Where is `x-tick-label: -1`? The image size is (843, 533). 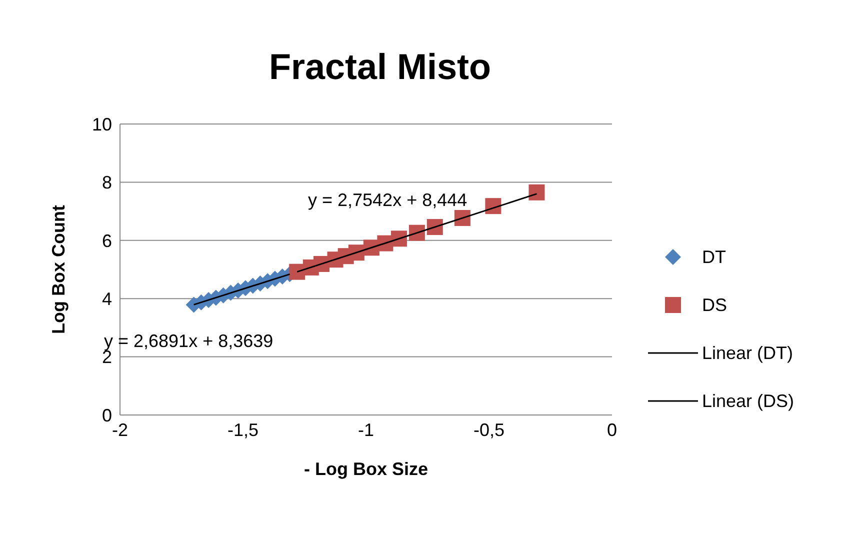
x-tick-label: -1 is located at coordinates (366, 430).